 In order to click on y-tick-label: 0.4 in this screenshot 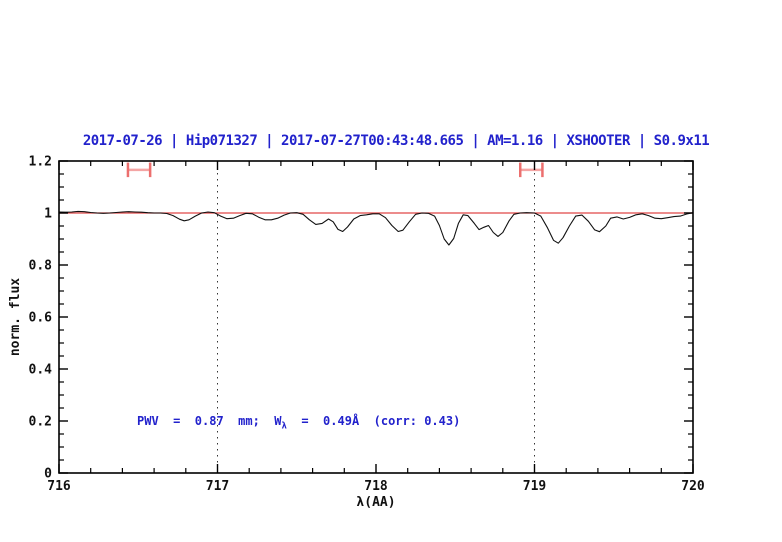, I will do `click(41, 370)`.